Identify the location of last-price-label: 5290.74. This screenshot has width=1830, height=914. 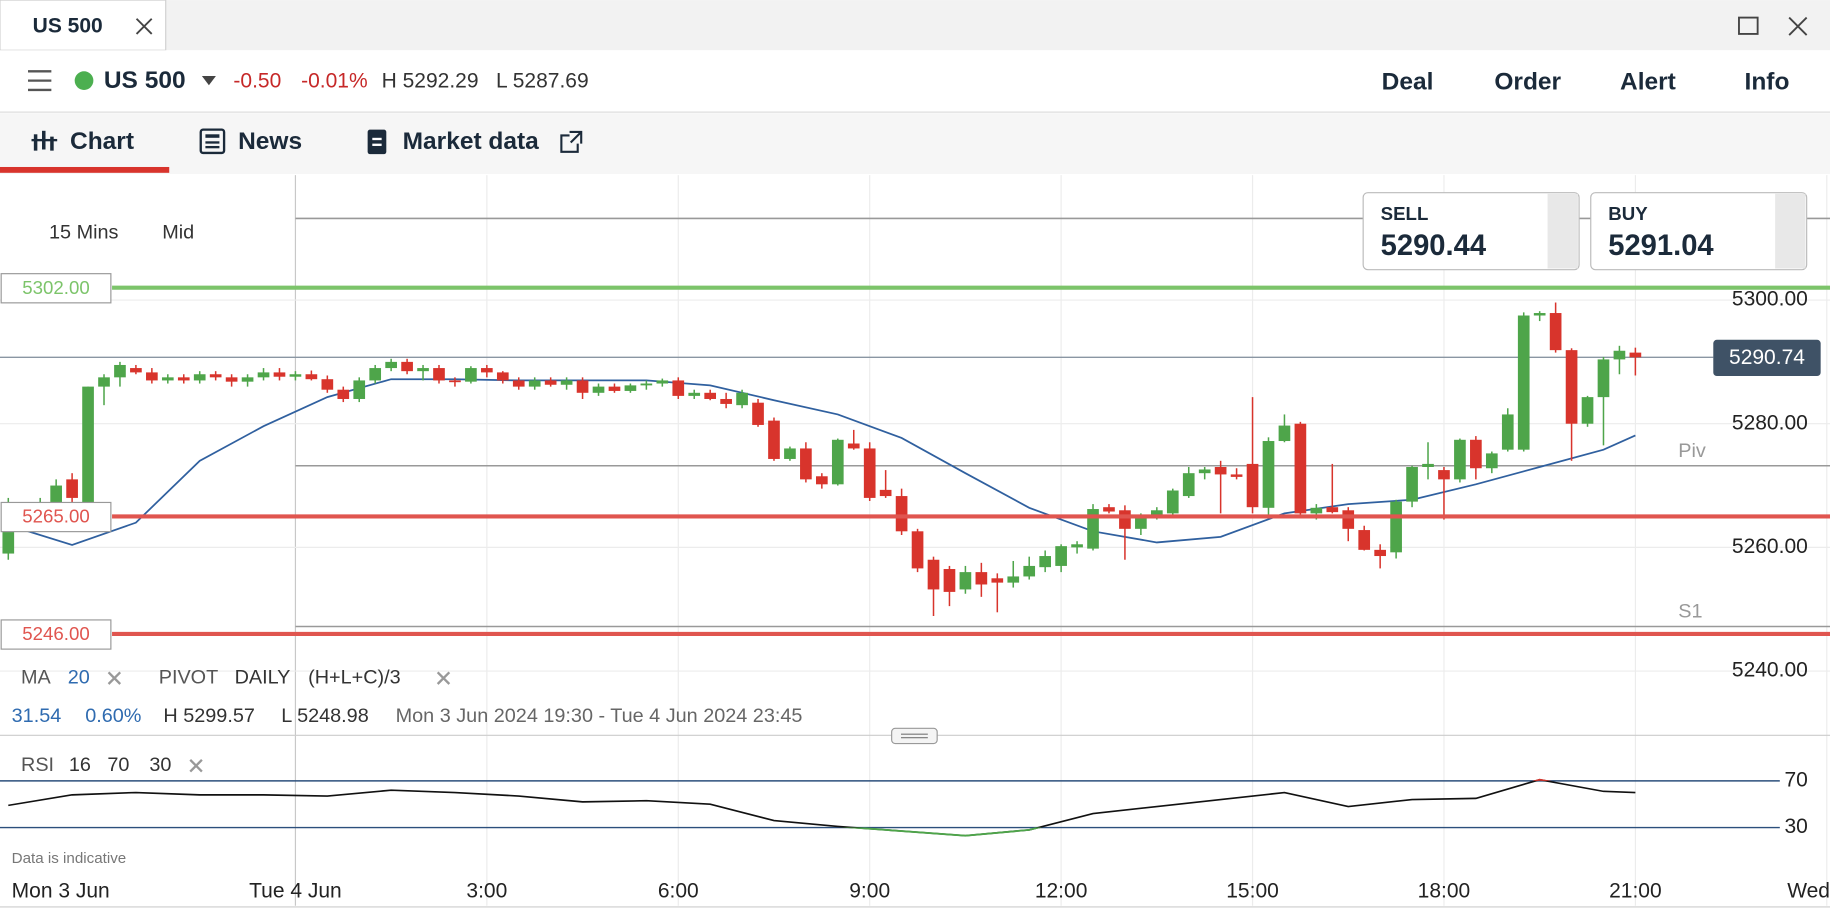
(1767, 357).